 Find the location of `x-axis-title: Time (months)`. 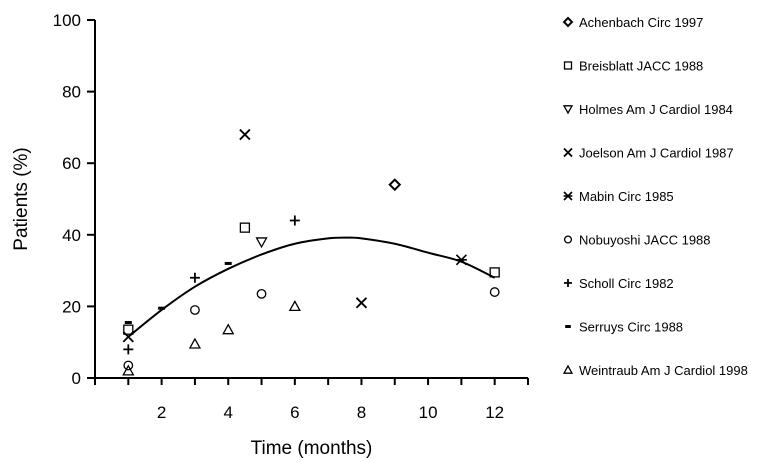

x-axis-title: Time (months) is located at coordinates (312, 448).